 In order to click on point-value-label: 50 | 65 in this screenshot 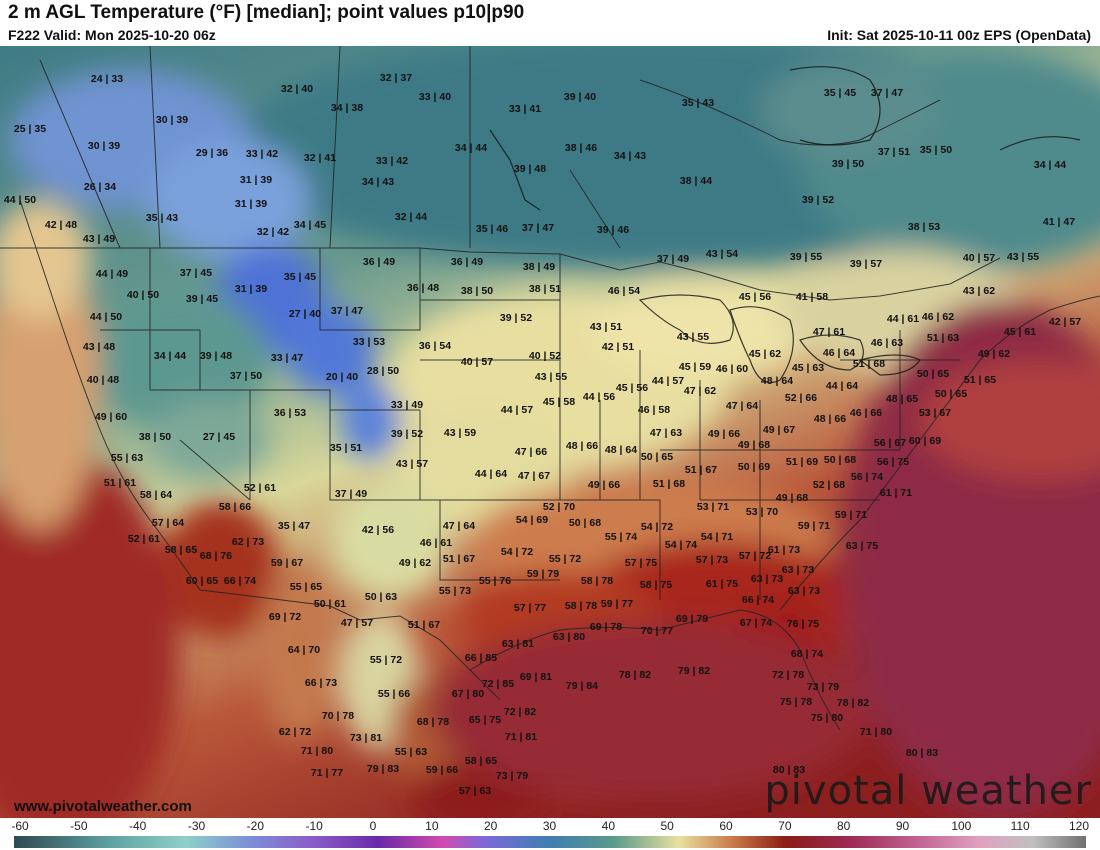, I will do `click(951, 394)`.